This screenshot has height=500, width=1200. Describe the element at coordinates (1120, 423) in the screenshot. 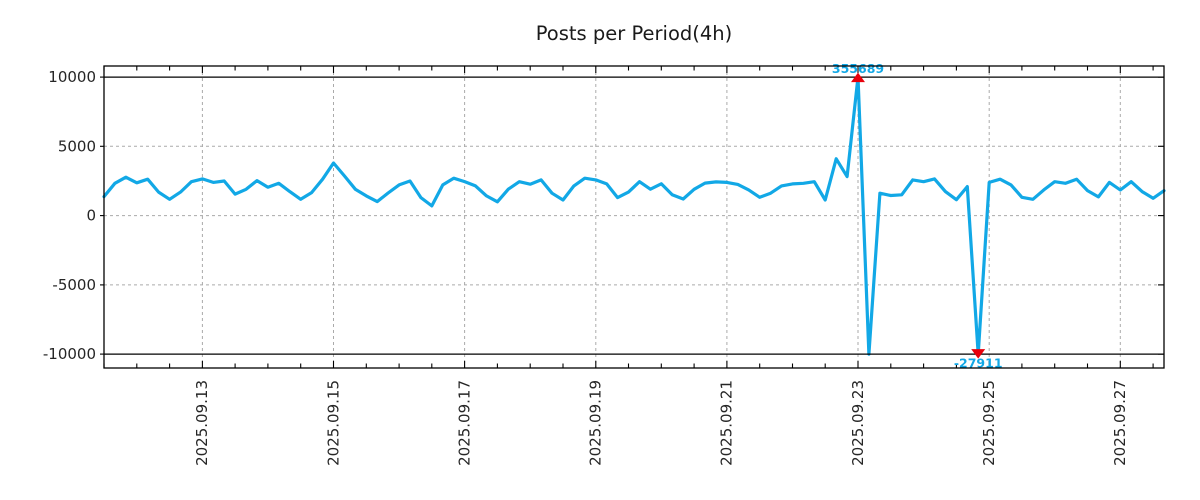

I see `x-tick-label: 2025.09.27` at that location.